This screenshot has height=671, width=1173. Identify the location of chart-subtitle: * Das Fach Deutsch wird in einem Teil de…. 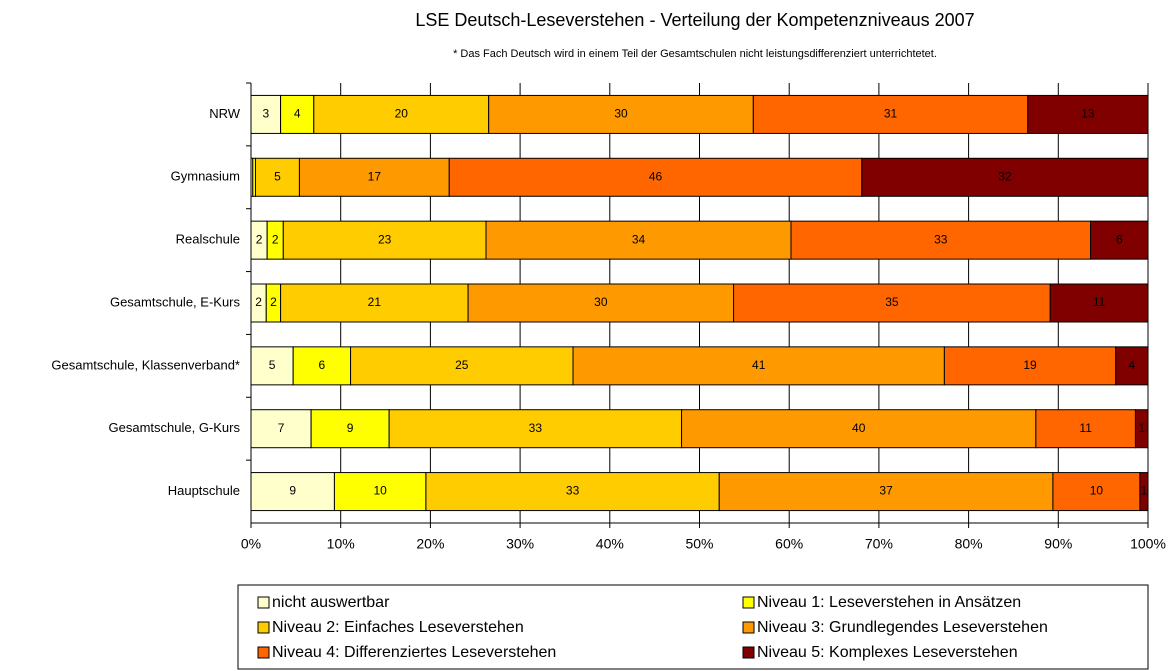
(695, 54).